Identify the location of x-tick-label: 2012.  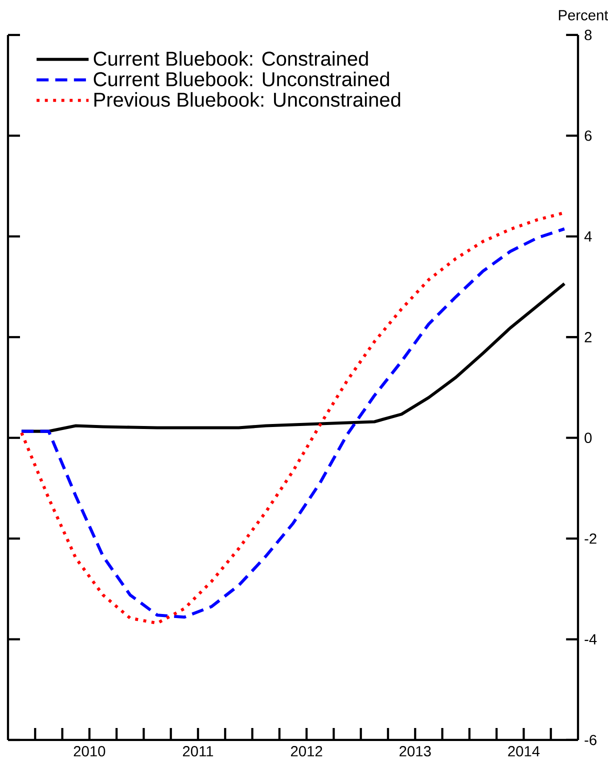
(306, 751).